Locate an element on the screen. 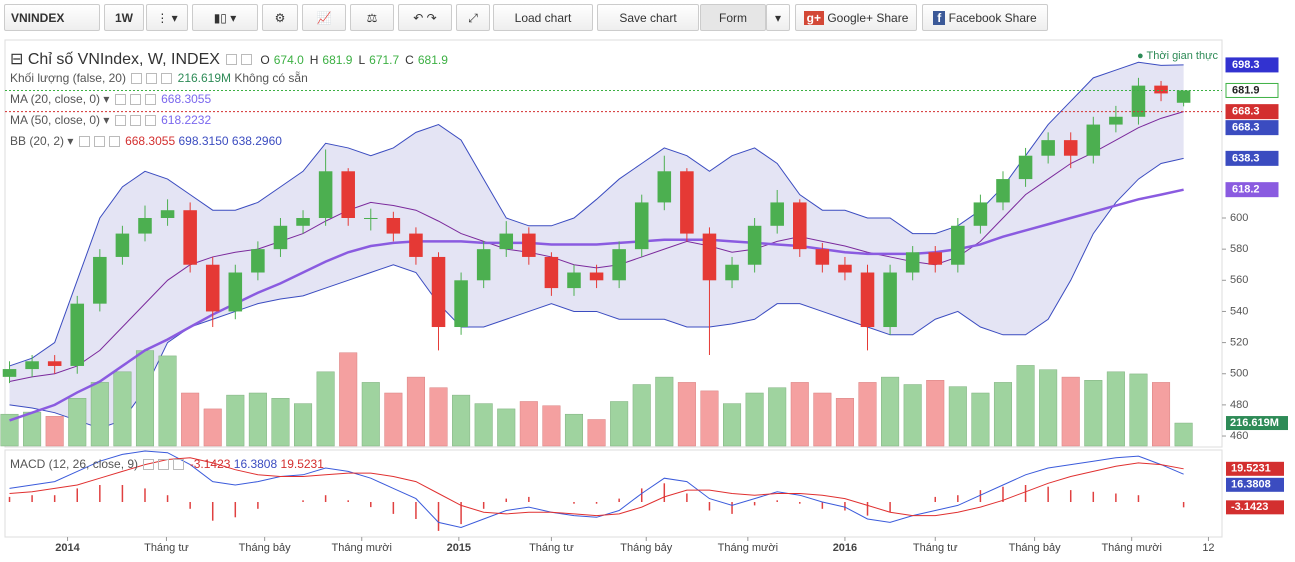 The image size is (1295, 562). facebook-share: f Facebook Share is located at coordinates (985, 17).